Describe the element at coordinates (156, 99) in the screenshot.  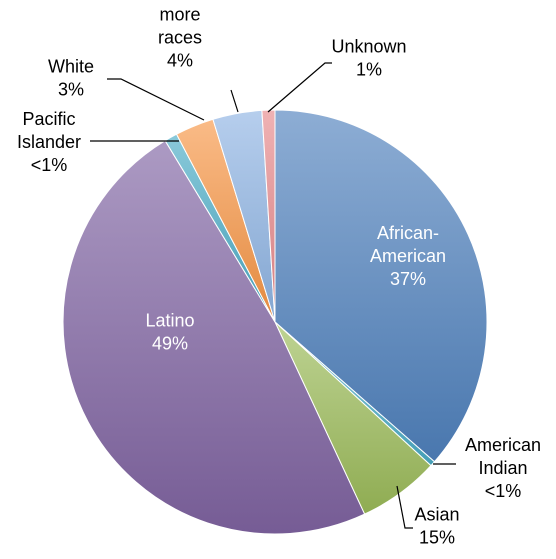
I see `leader-line-white` at that location.